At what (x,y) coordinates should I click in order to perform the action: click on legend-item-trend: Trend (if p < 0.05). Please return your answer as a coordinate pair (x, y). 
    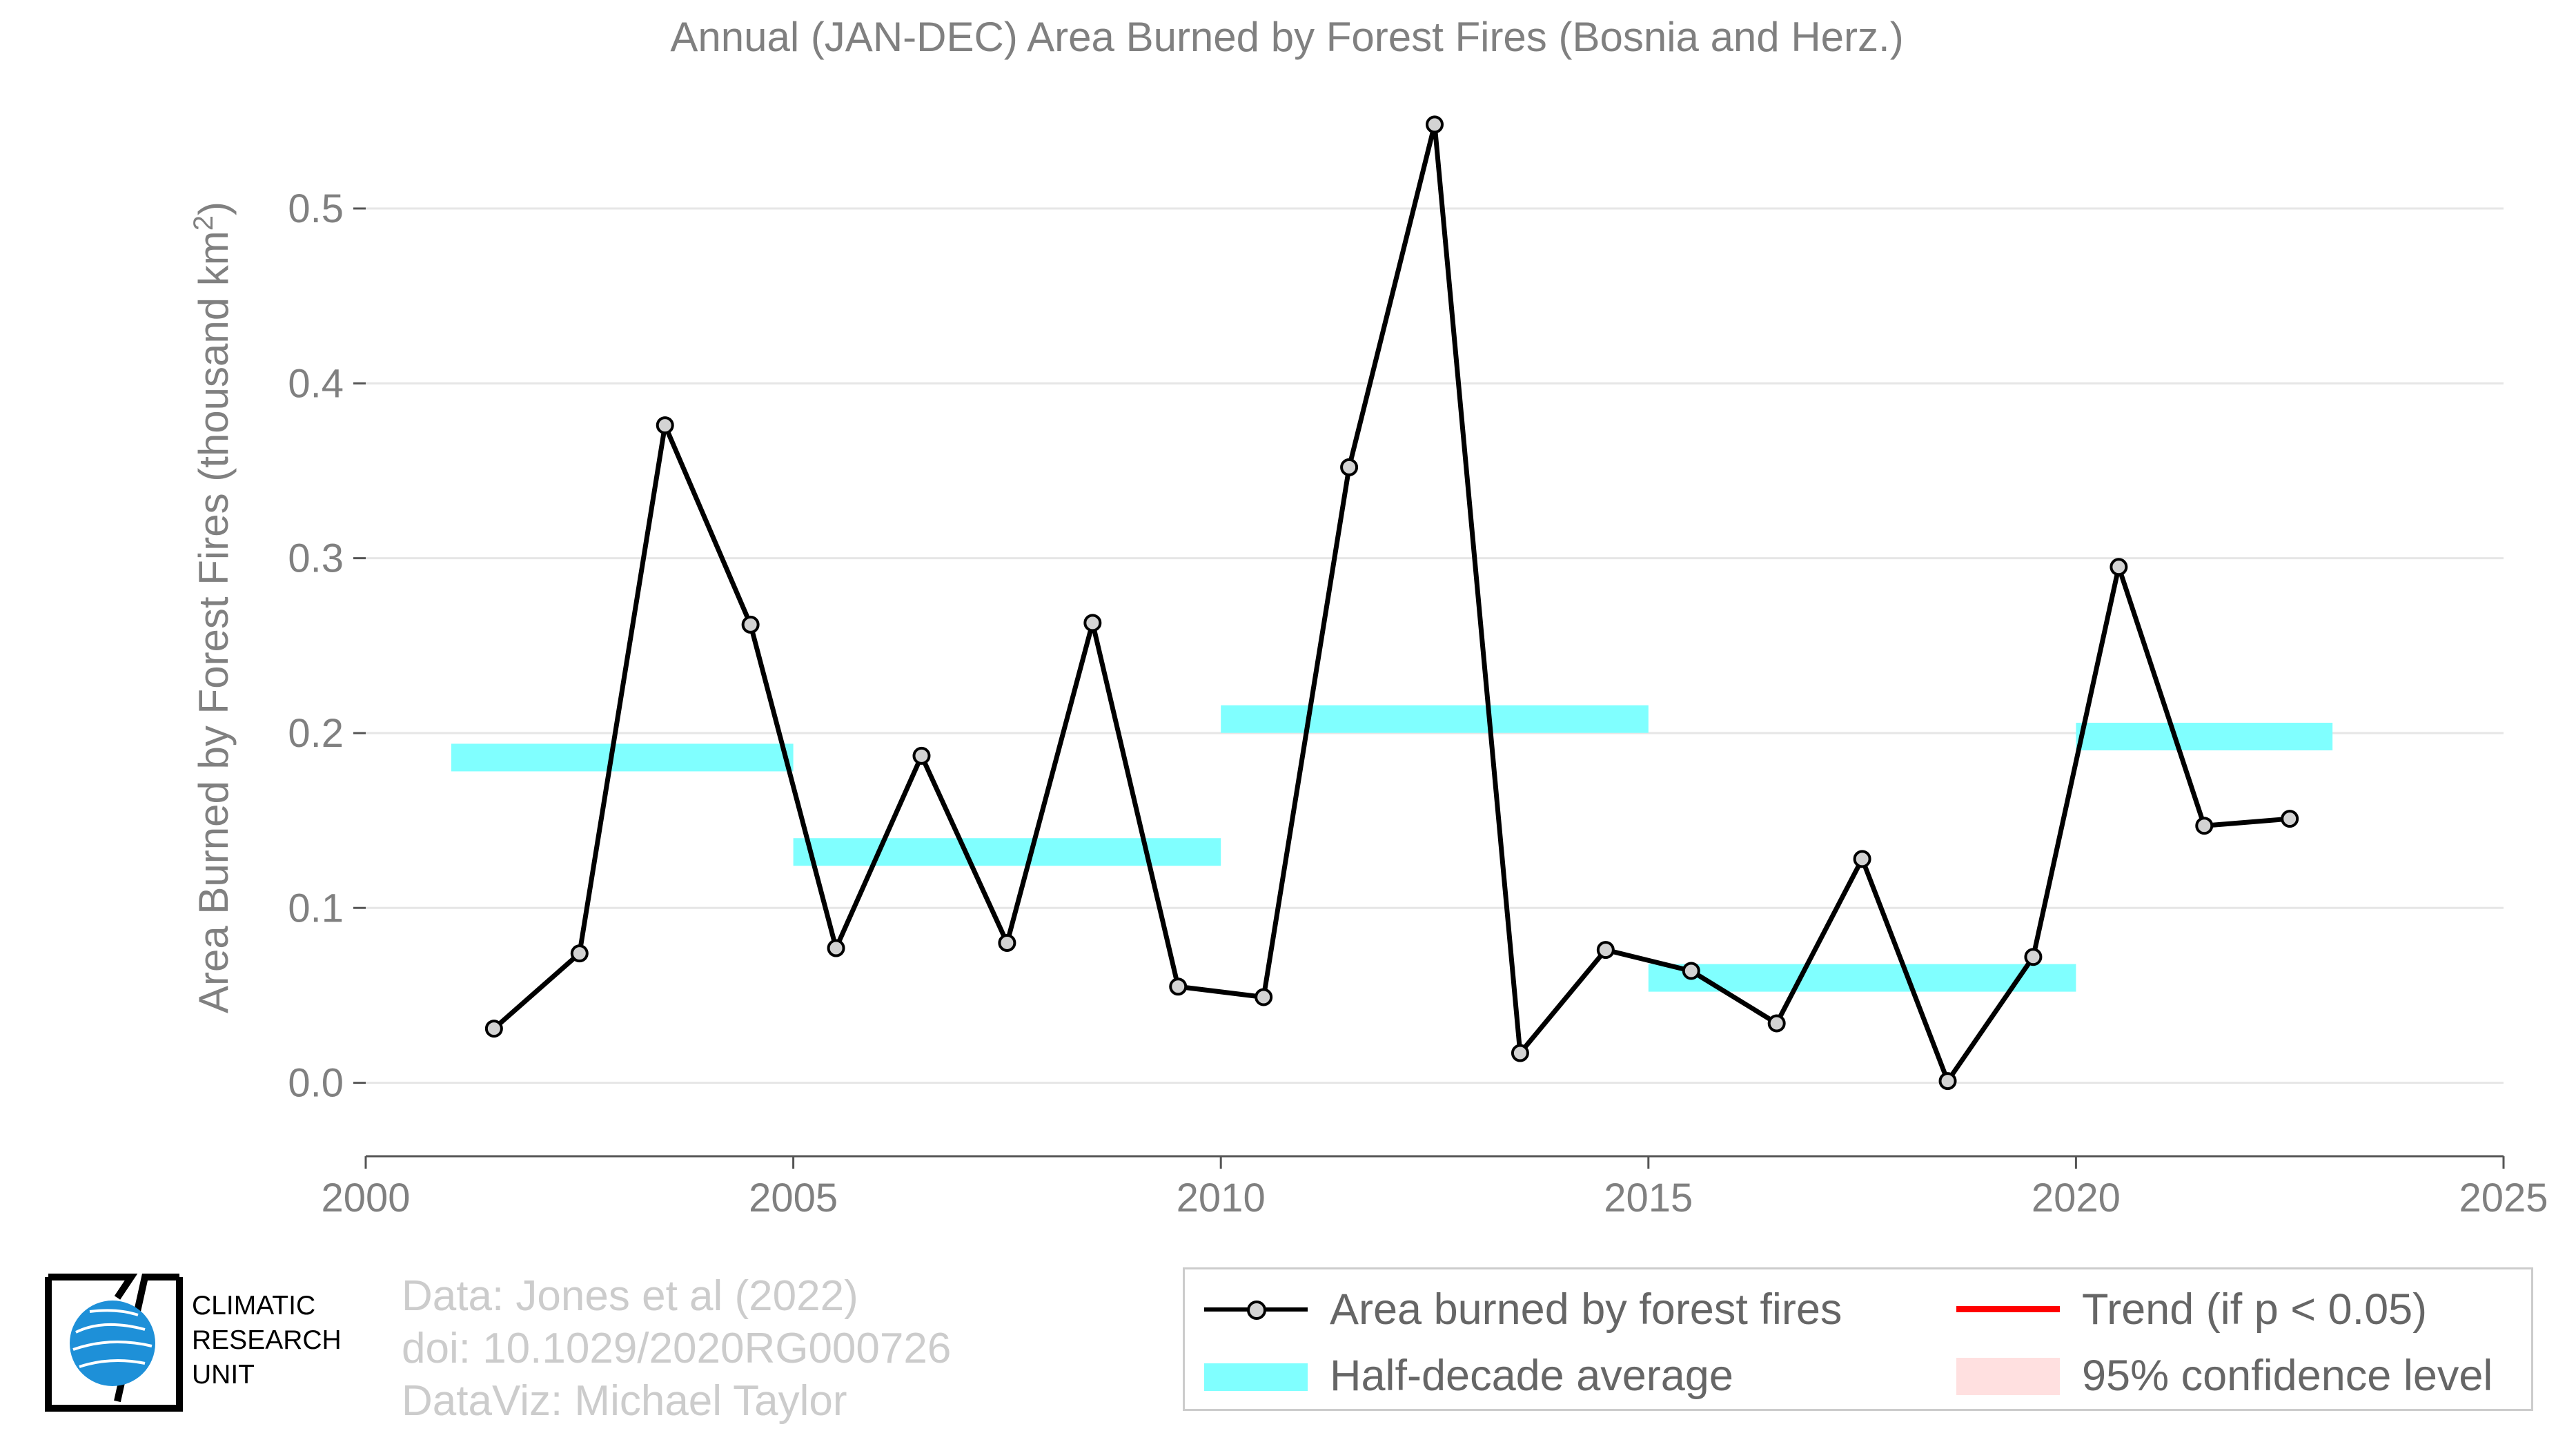
    Looking at the image, I should click on (2191, 1309).